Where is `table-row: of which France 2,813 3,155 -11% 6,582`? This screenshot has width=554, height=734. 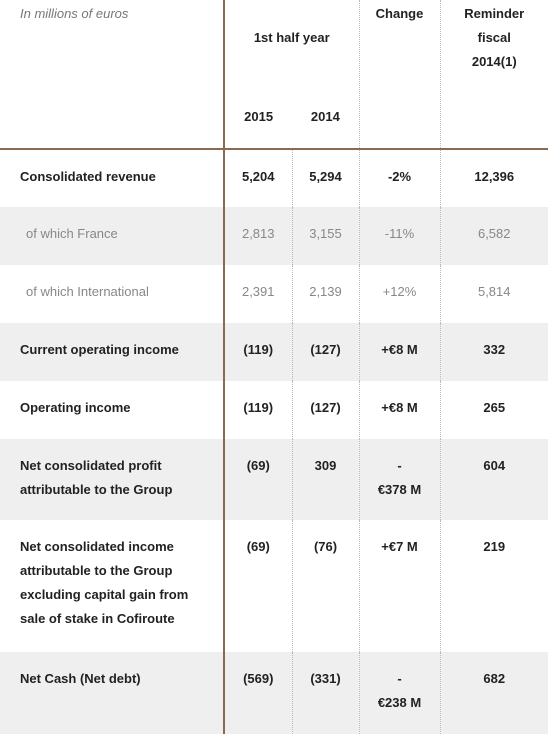 table-row: of which France 2,813 3,155 -11% 6,582 is located at coordinates (274, 236).